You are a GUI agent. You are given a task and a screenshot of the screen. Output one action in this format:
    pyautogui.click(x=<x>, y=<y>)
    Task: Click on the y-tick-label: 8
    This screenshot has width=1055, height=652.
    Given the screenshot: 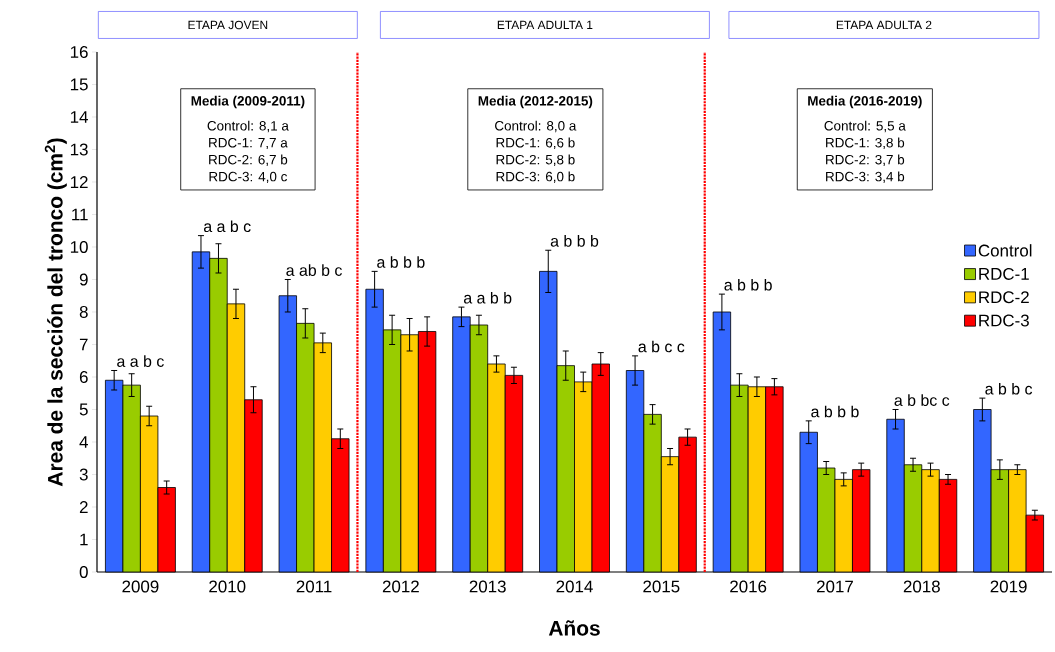 What is the action you would take?
    pyautogui.click(x=83, y=312)
    